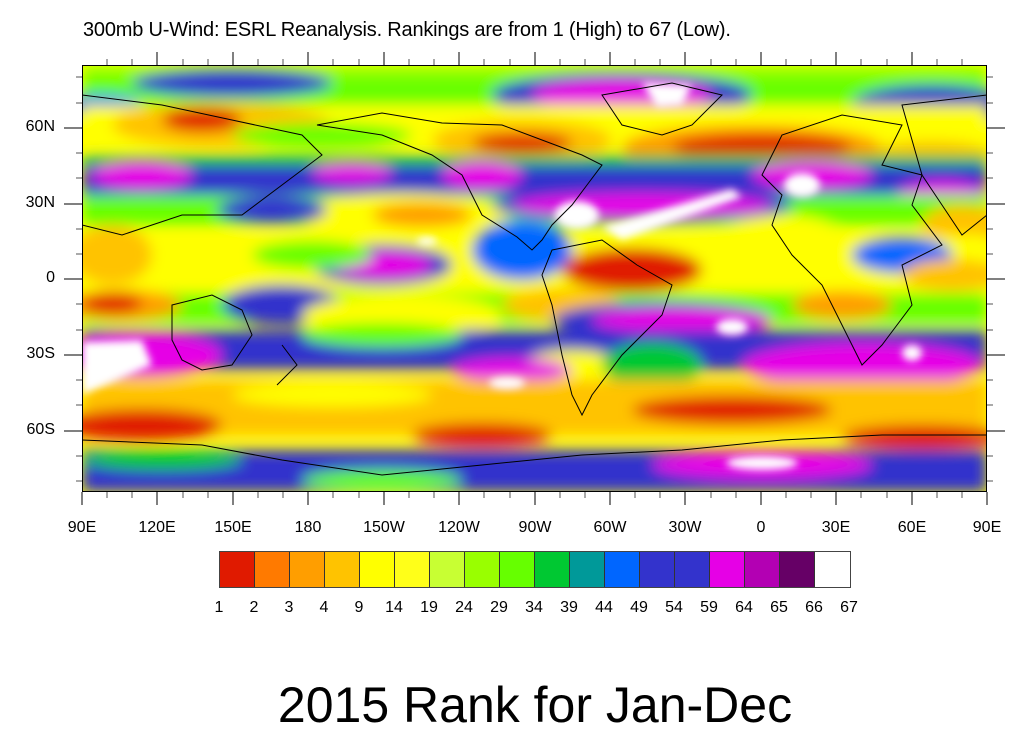 This screenshot has height=750, width=1024. What do you see at coordinates (535, 705) in the screenshot?
I see `main-title: 2015 Rank for Jan-Dec` at bounding box center [535, 705].